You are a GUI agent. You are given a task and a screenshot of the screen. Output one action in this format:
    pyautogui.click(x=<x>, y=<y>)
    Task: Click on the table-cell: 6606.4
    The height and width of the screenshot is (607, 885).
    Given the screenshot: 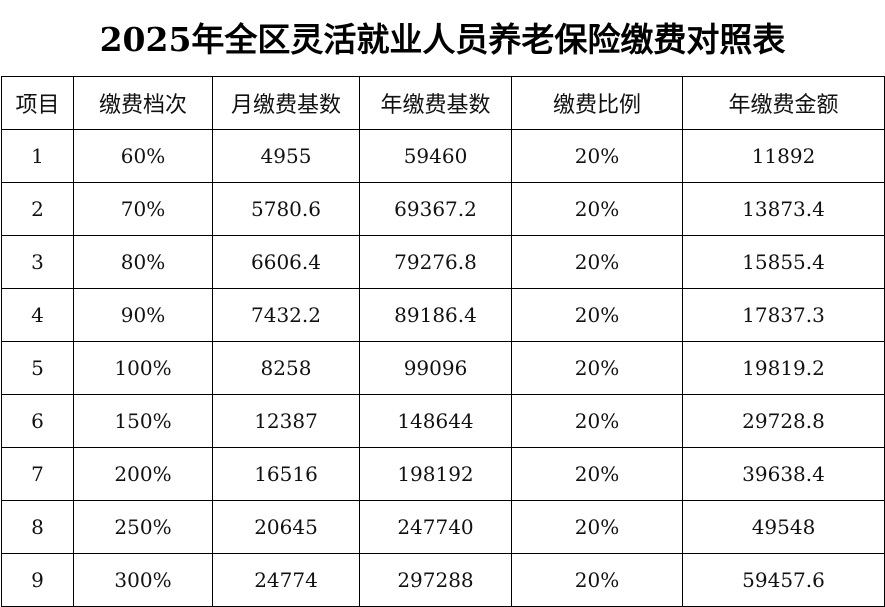 What is the action you would take?
    pyautogui.click(x=286, y=262)
    